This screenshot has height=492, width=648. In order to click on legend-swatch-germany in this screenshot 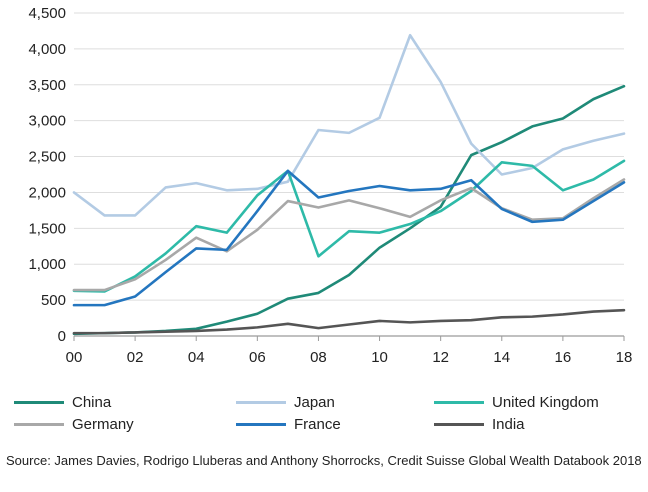, I will do `click(39, 424)`.